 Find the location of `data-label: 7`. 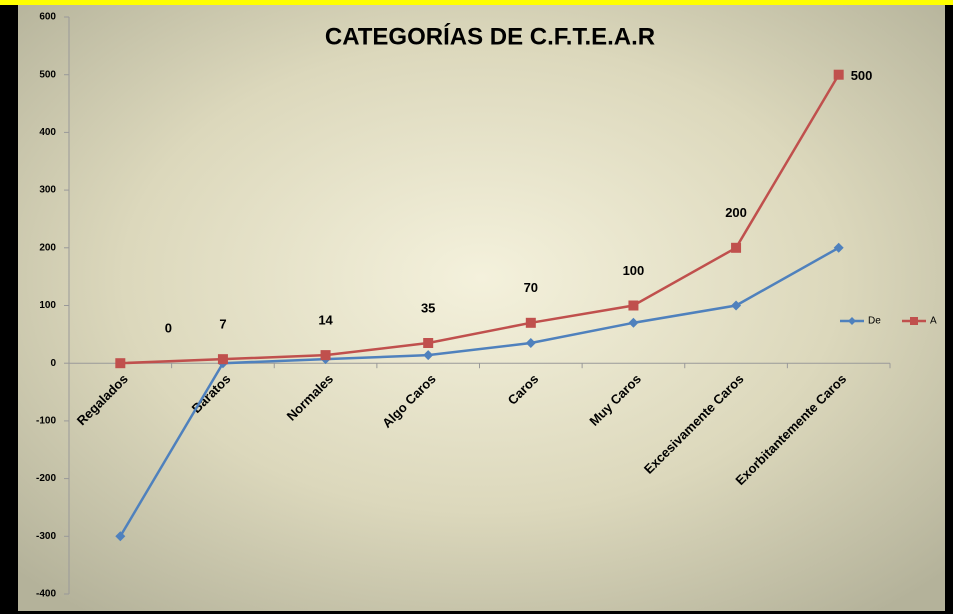

data-label: 7 is located at coordinates (222, 324).